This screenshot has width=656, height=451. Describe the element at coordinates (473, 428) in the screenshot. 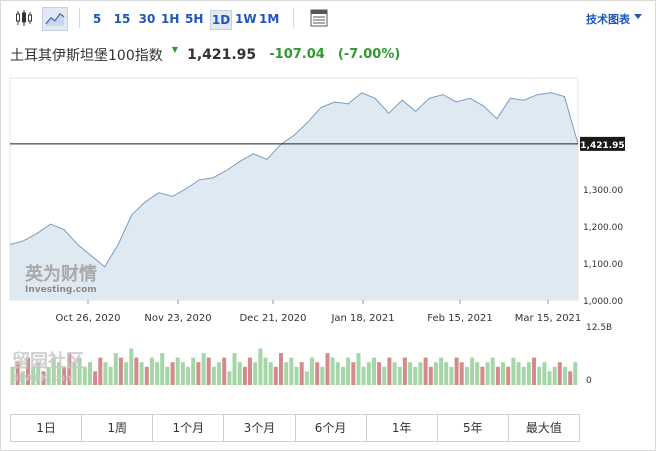

I see `range-button-6: 5年` at that location.